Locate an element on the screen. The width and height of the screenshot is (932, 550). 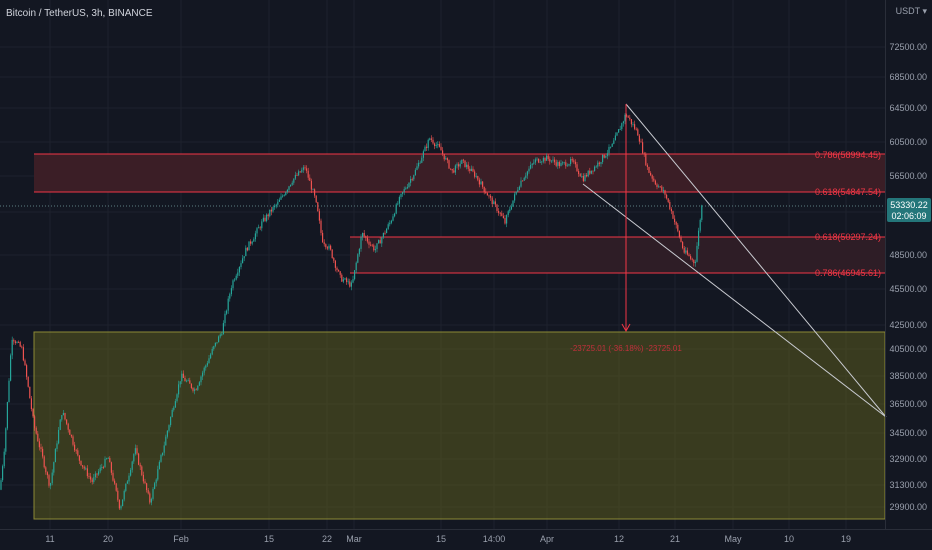
time-tick-label: 10 is located at coordinates (789, 539).